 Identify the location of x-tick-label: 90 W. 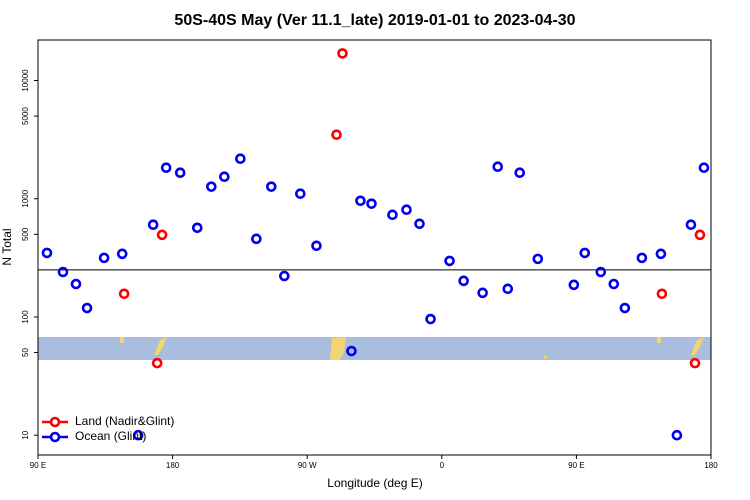
(307, 465).